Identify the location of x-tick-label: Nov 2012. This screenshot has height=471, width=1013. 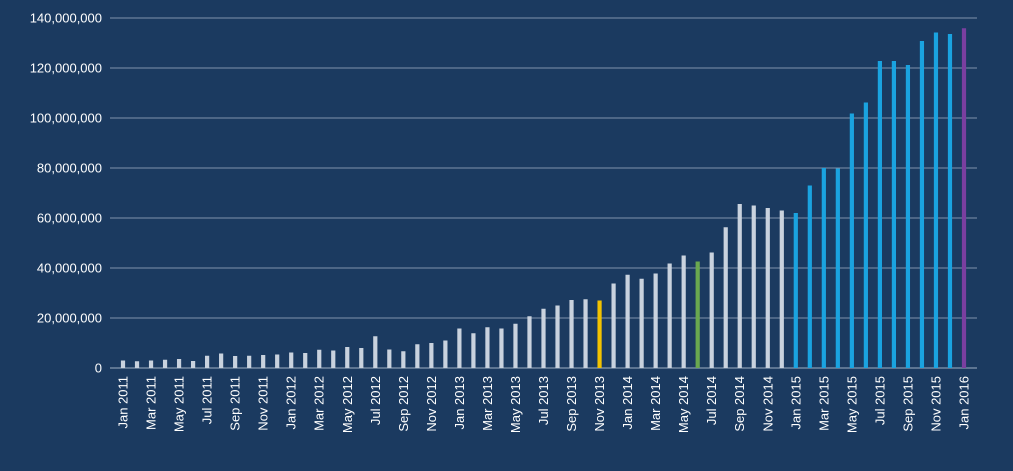
(431, 404).